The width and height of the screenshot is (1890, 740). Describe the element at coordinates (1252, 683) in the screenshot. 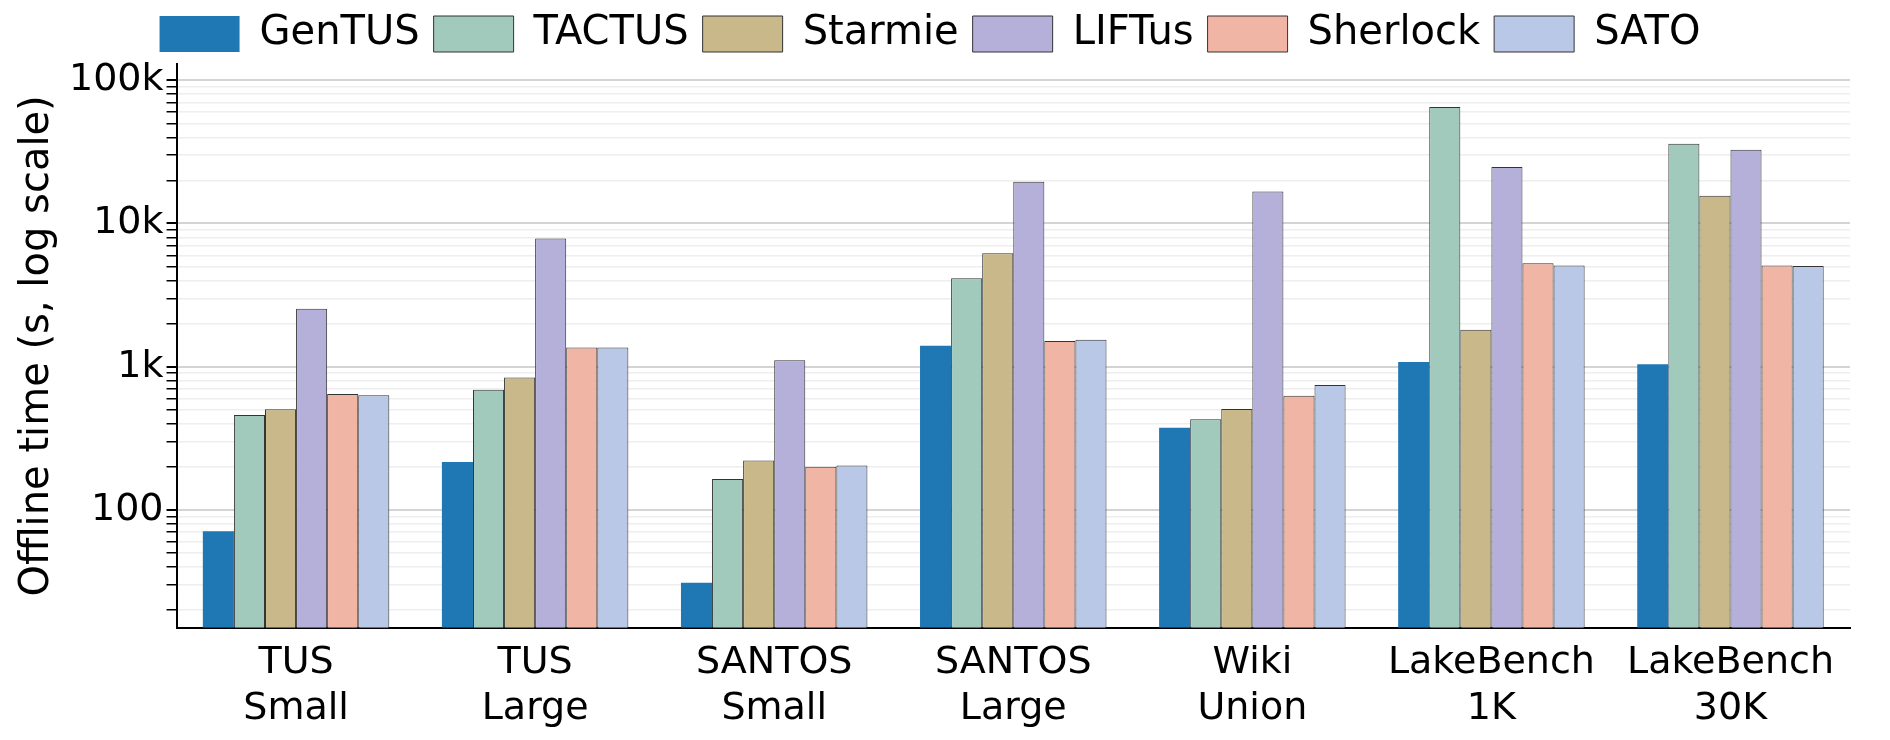

I see `x-tick-label: Wiki Union` at that location.